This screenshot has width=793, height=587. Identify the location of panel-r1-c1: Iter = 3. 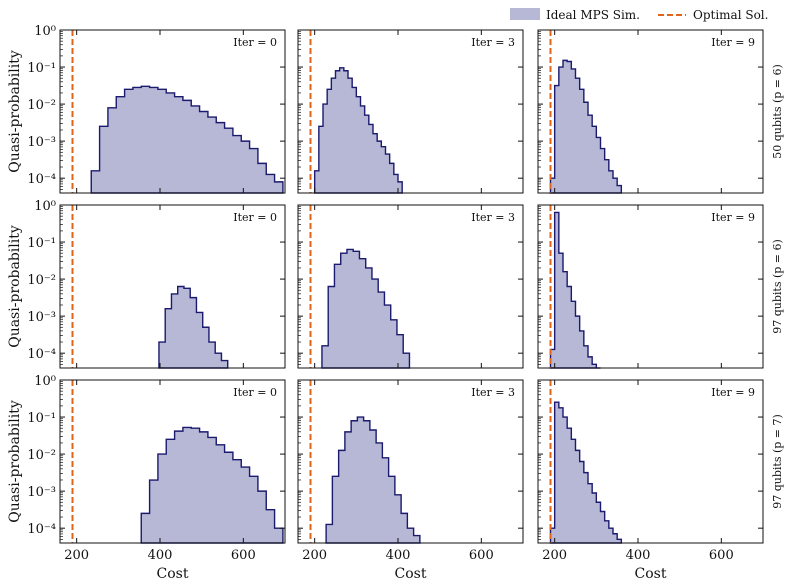
(410, 286).